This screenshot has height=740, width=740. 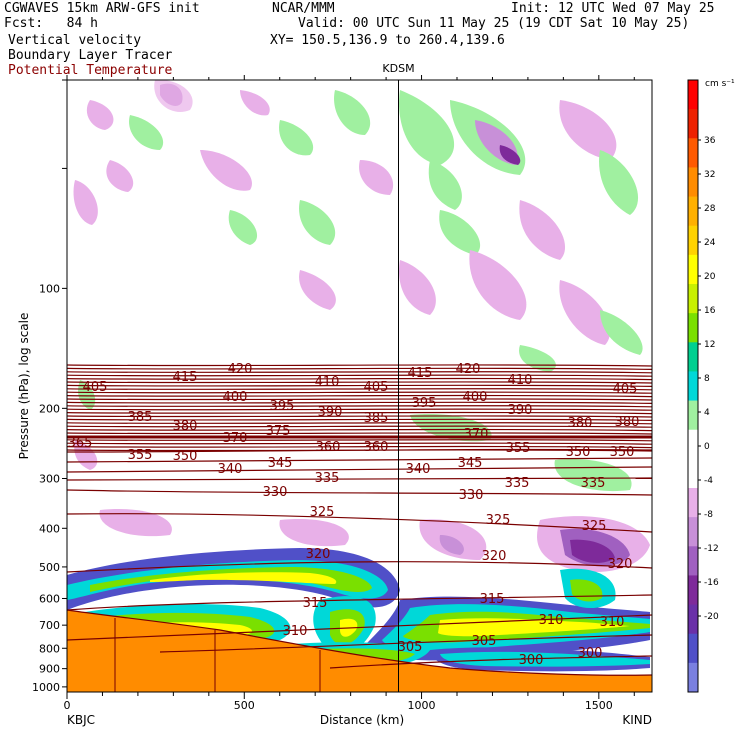 I want to click on theta-contour-label: 310, so click(x=612, y=622).